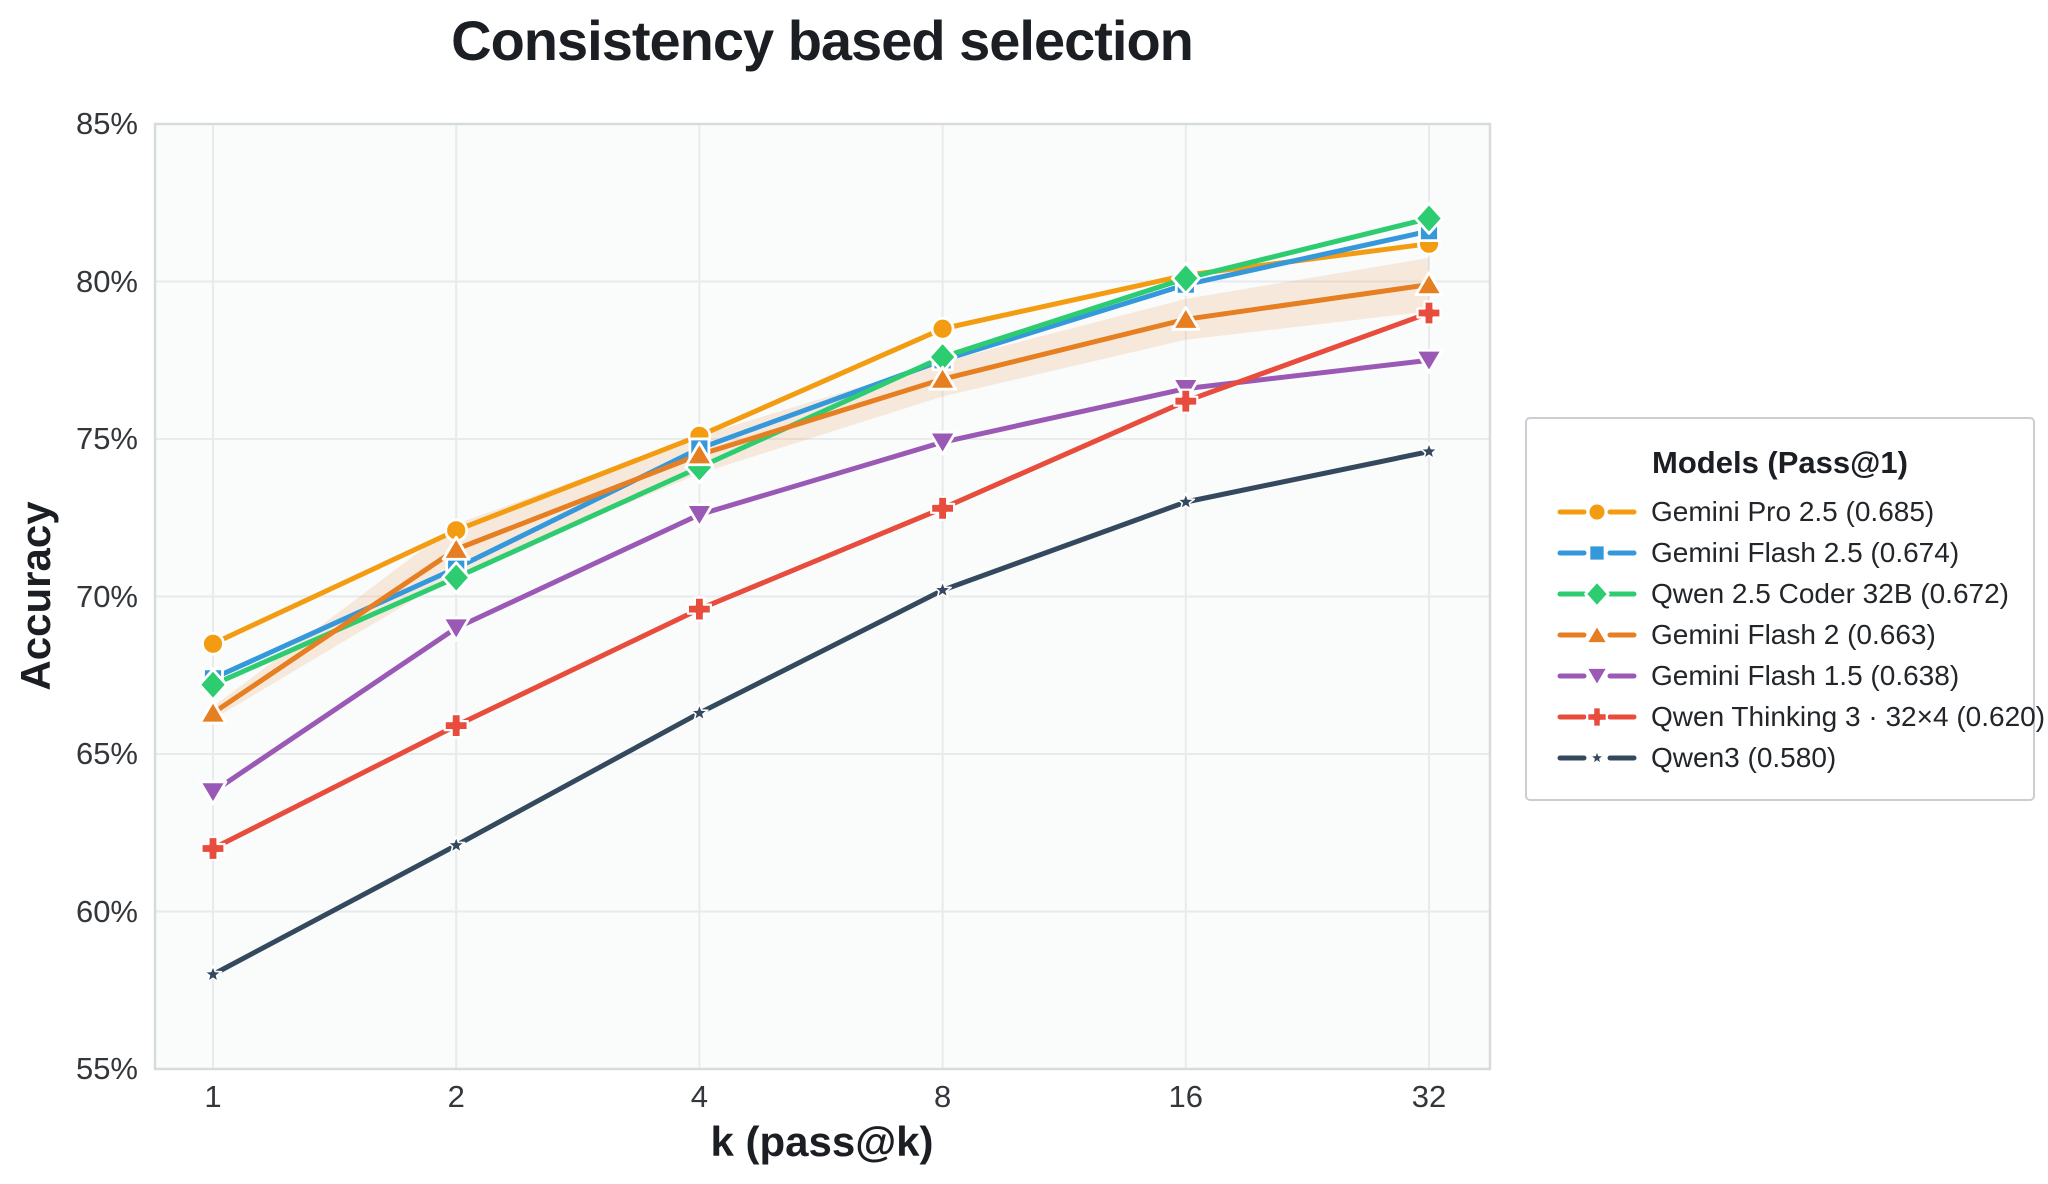  What do you see at coordinates (1793, 511) in the screenshot?
I see `legend-item-label: Gemini Pro 2.5 (0.685)` at bounding box center [1793, 511].